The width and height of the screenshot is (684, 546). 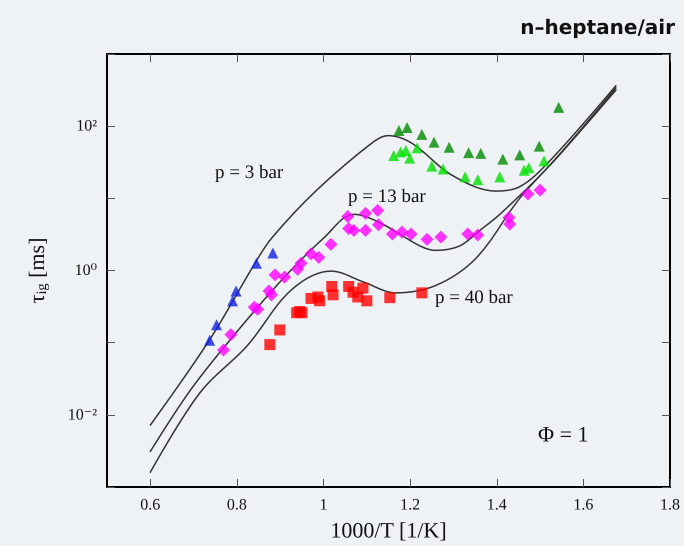 What do you see at coordinates (150, 505) in the screenshot?
I see `x-tick-label: 0.6` at bounding box center [150, 505].